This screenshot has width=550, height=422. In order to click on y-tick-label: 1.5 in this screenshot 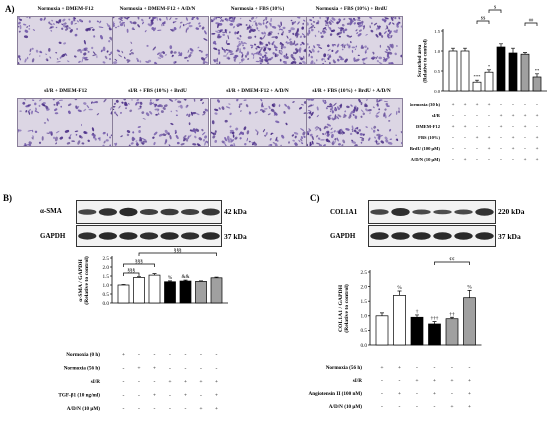, I will do `click(437, 31)`.